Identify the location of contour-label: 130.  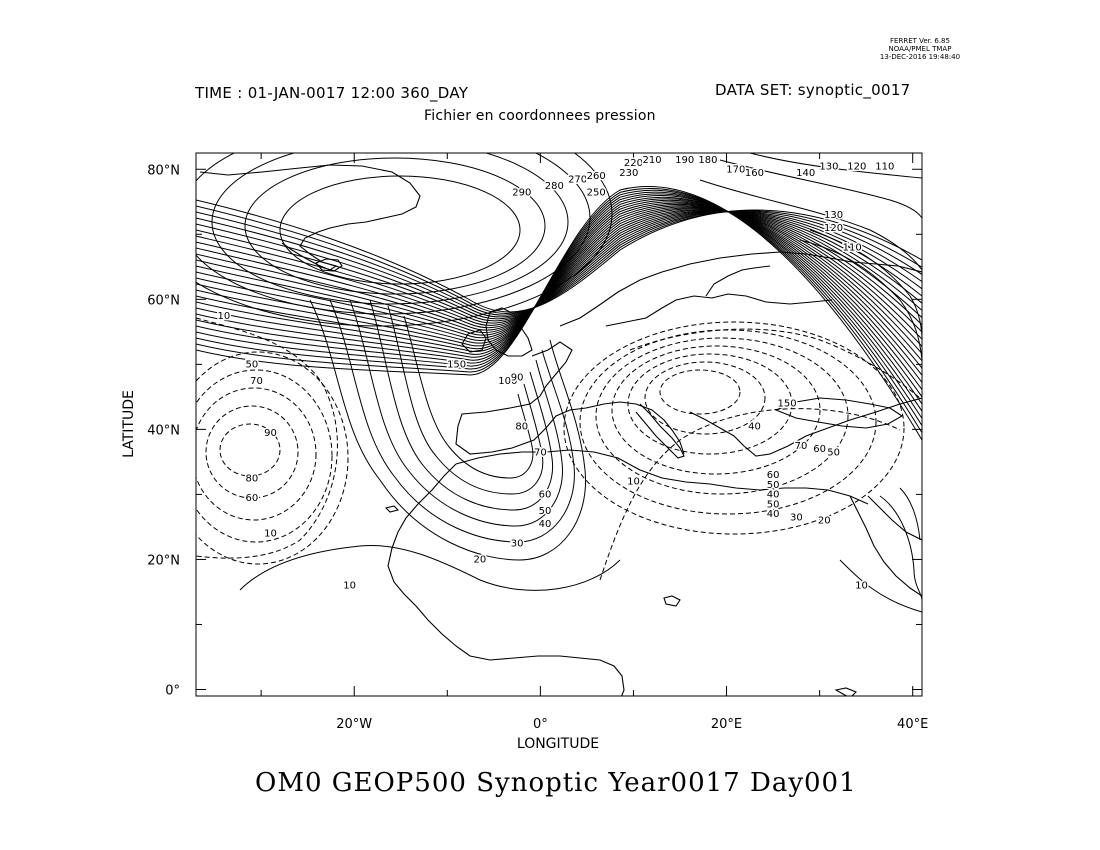
(828, 166).